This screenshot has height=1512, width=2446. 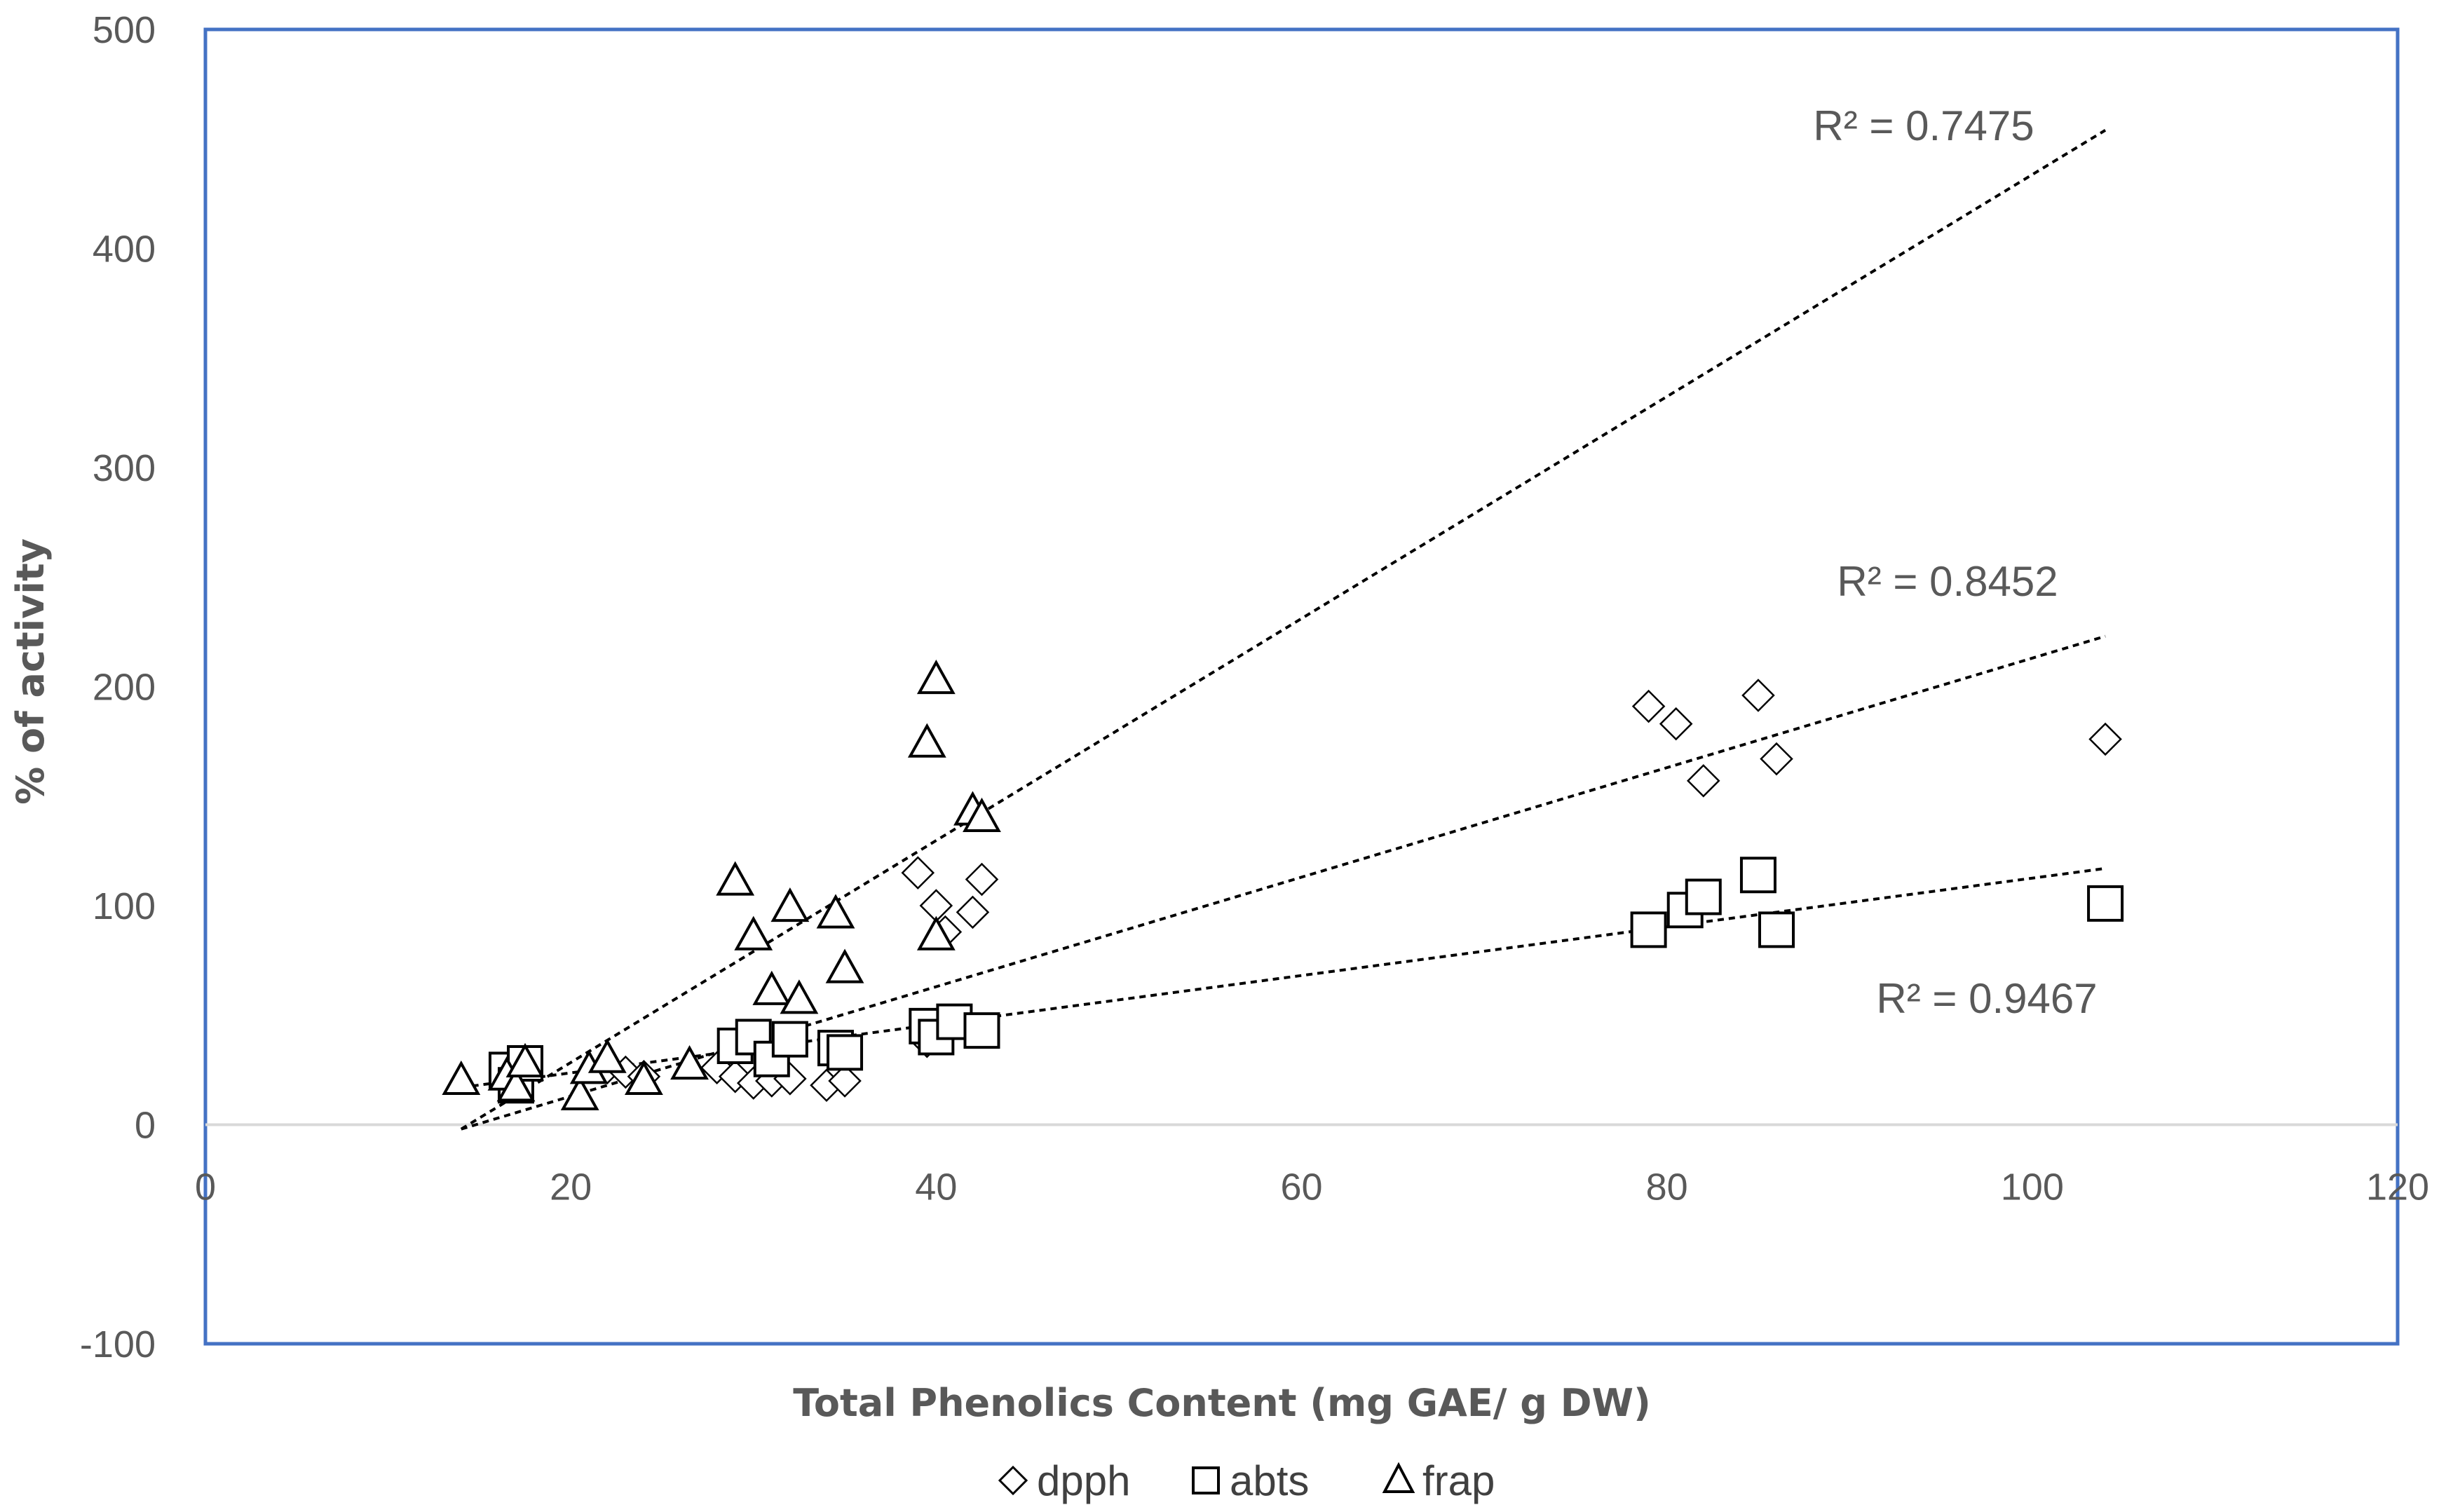 What do you see at coordinates (1301, 1187) in the screenshot?
I see `x-tick-label: 60` at bounding box center [1301, 1187].